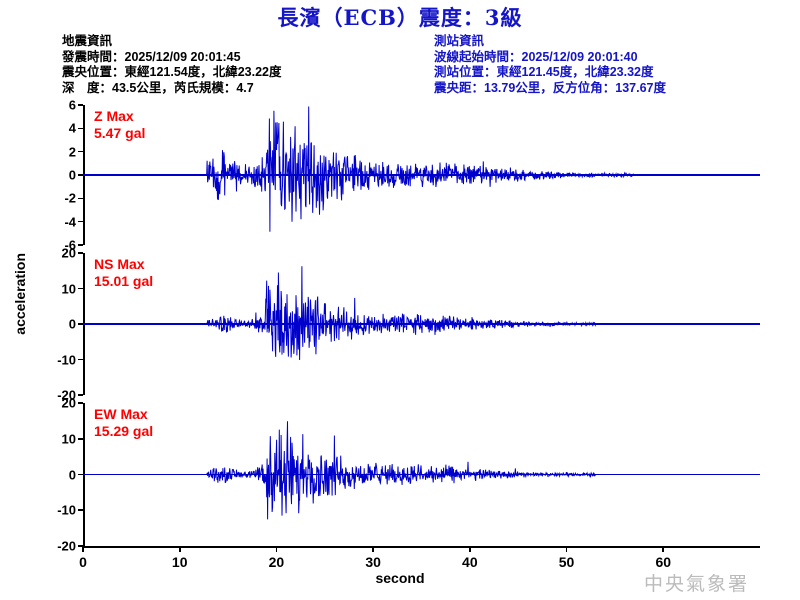  I want to click on waveform-trace-ew, so click(421, 470).